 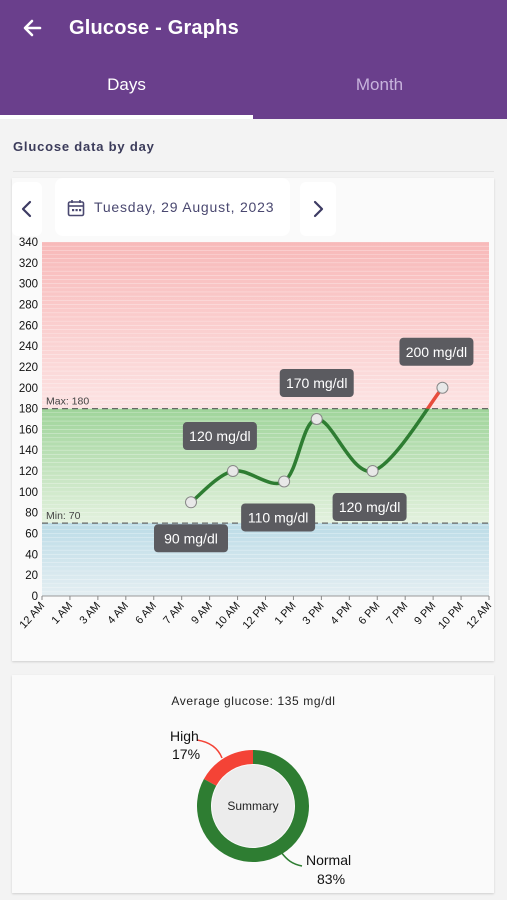 I want to click on y-tick-label: 80, so click(x=31, y=514).